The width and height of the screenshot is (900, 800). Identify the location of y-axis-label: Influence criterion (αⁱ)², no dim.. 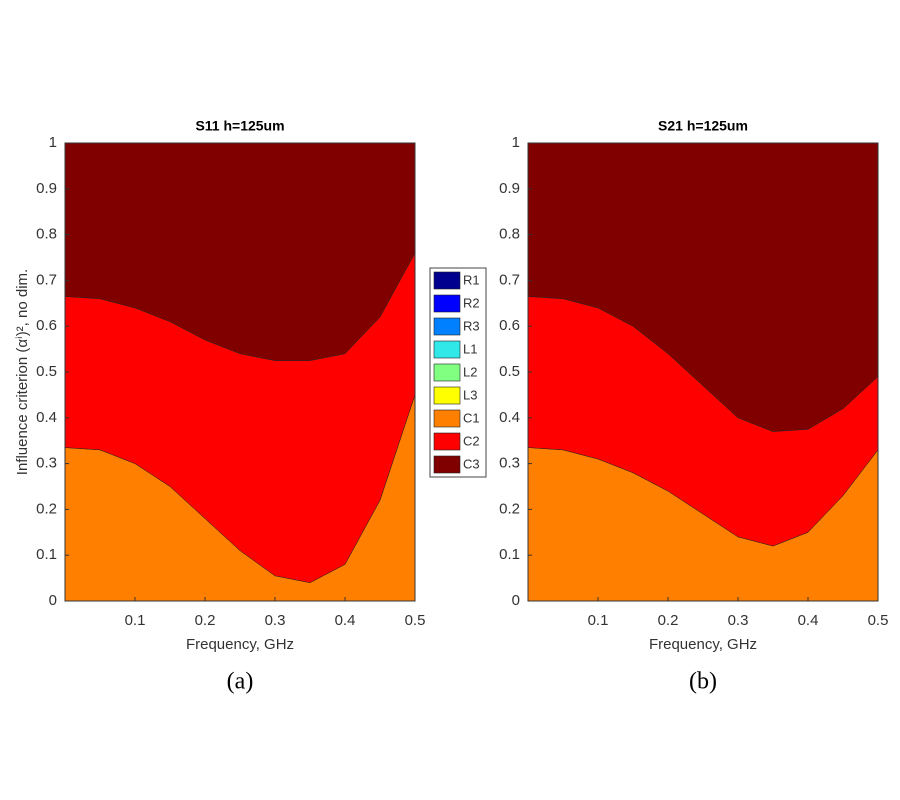
(22, 372).